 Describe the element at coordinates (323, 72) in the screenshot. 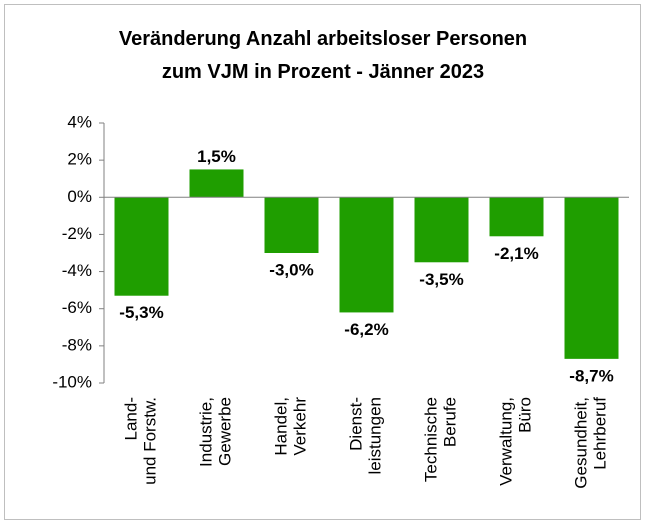

I see `chart-title: zum VJM in Prozent - Jänner 2023` at that location.